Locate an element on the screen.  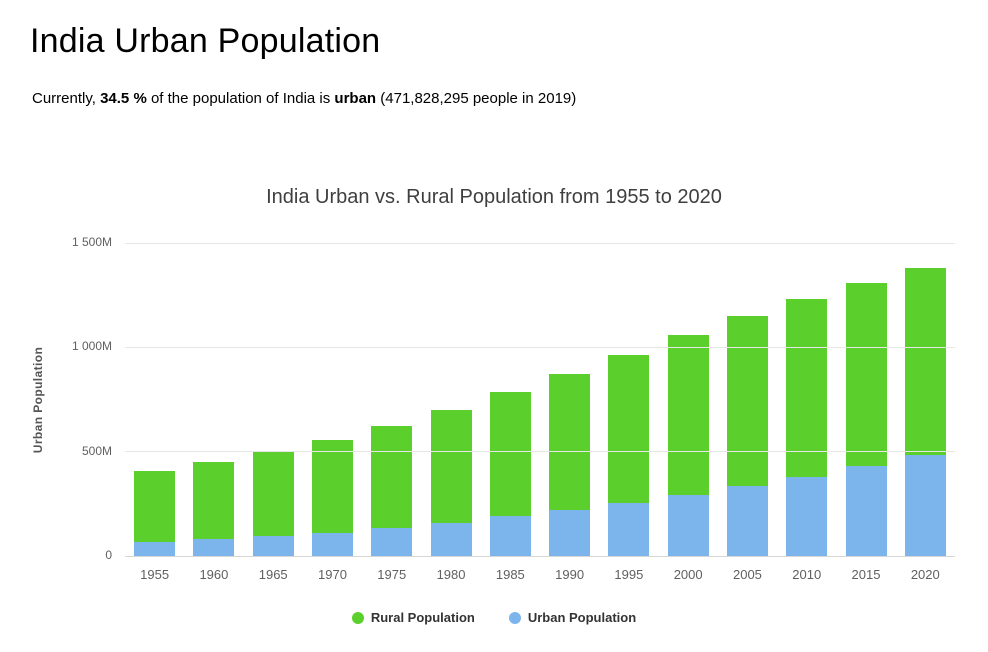
bar-2005 is located at coordinates (747, 399).